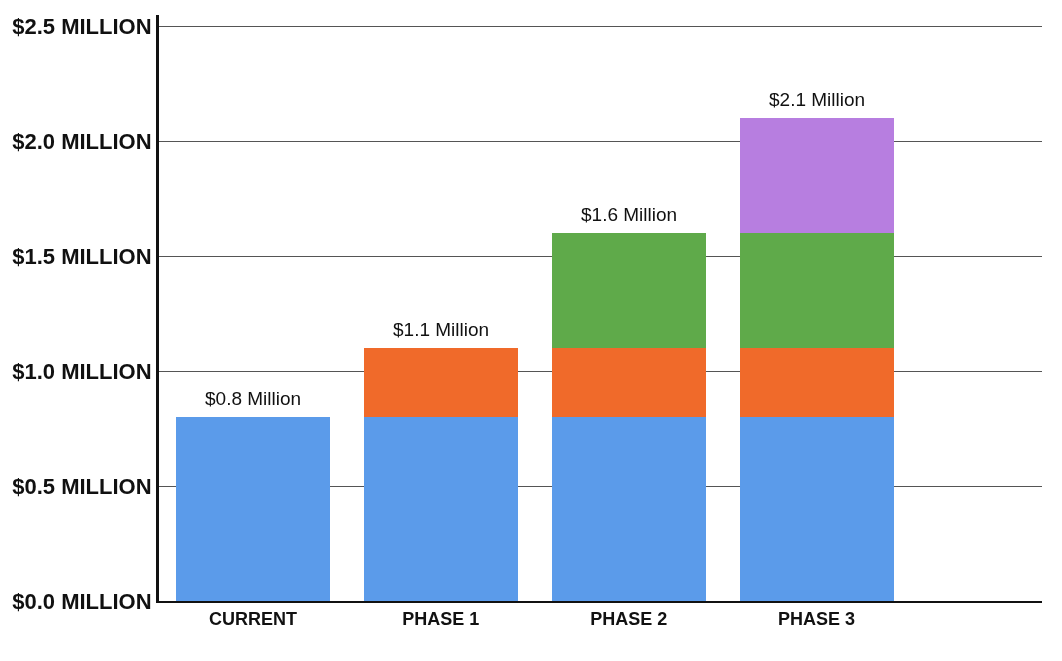 The height and width of the screenshot is (661, 1062). What do you see at coordinates (817, 618) in the screenshot?
I see `x-tick-label: PHASE 3` at bounding box center [817, 618].